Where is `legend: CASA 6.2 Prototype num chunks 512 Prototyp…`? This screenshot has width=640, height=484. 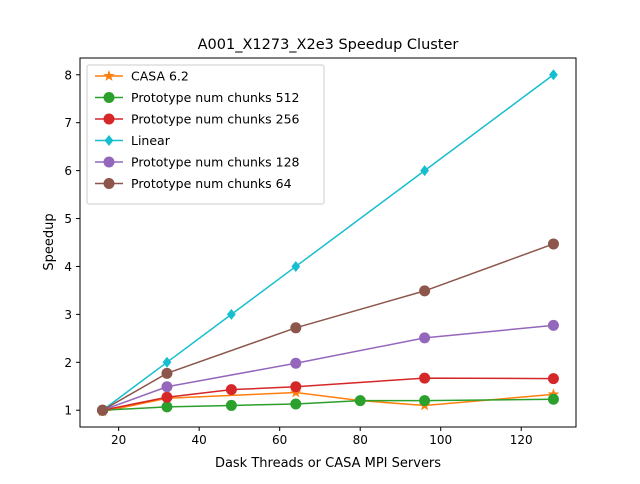 legend: CASA 6.2 Prototype num chunks 512 Prototyp… is located at coordinates (205, 134).